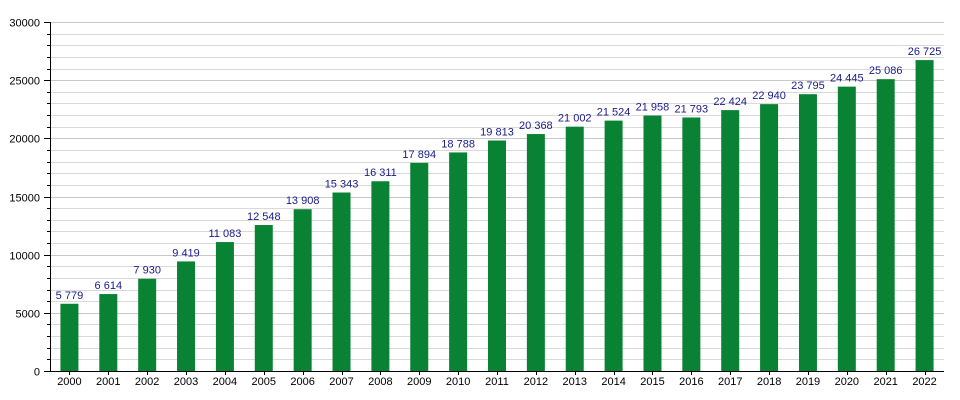 The height and width of the screenshot is (400, 960). I want to click on bar-2007, so click(341, 281).